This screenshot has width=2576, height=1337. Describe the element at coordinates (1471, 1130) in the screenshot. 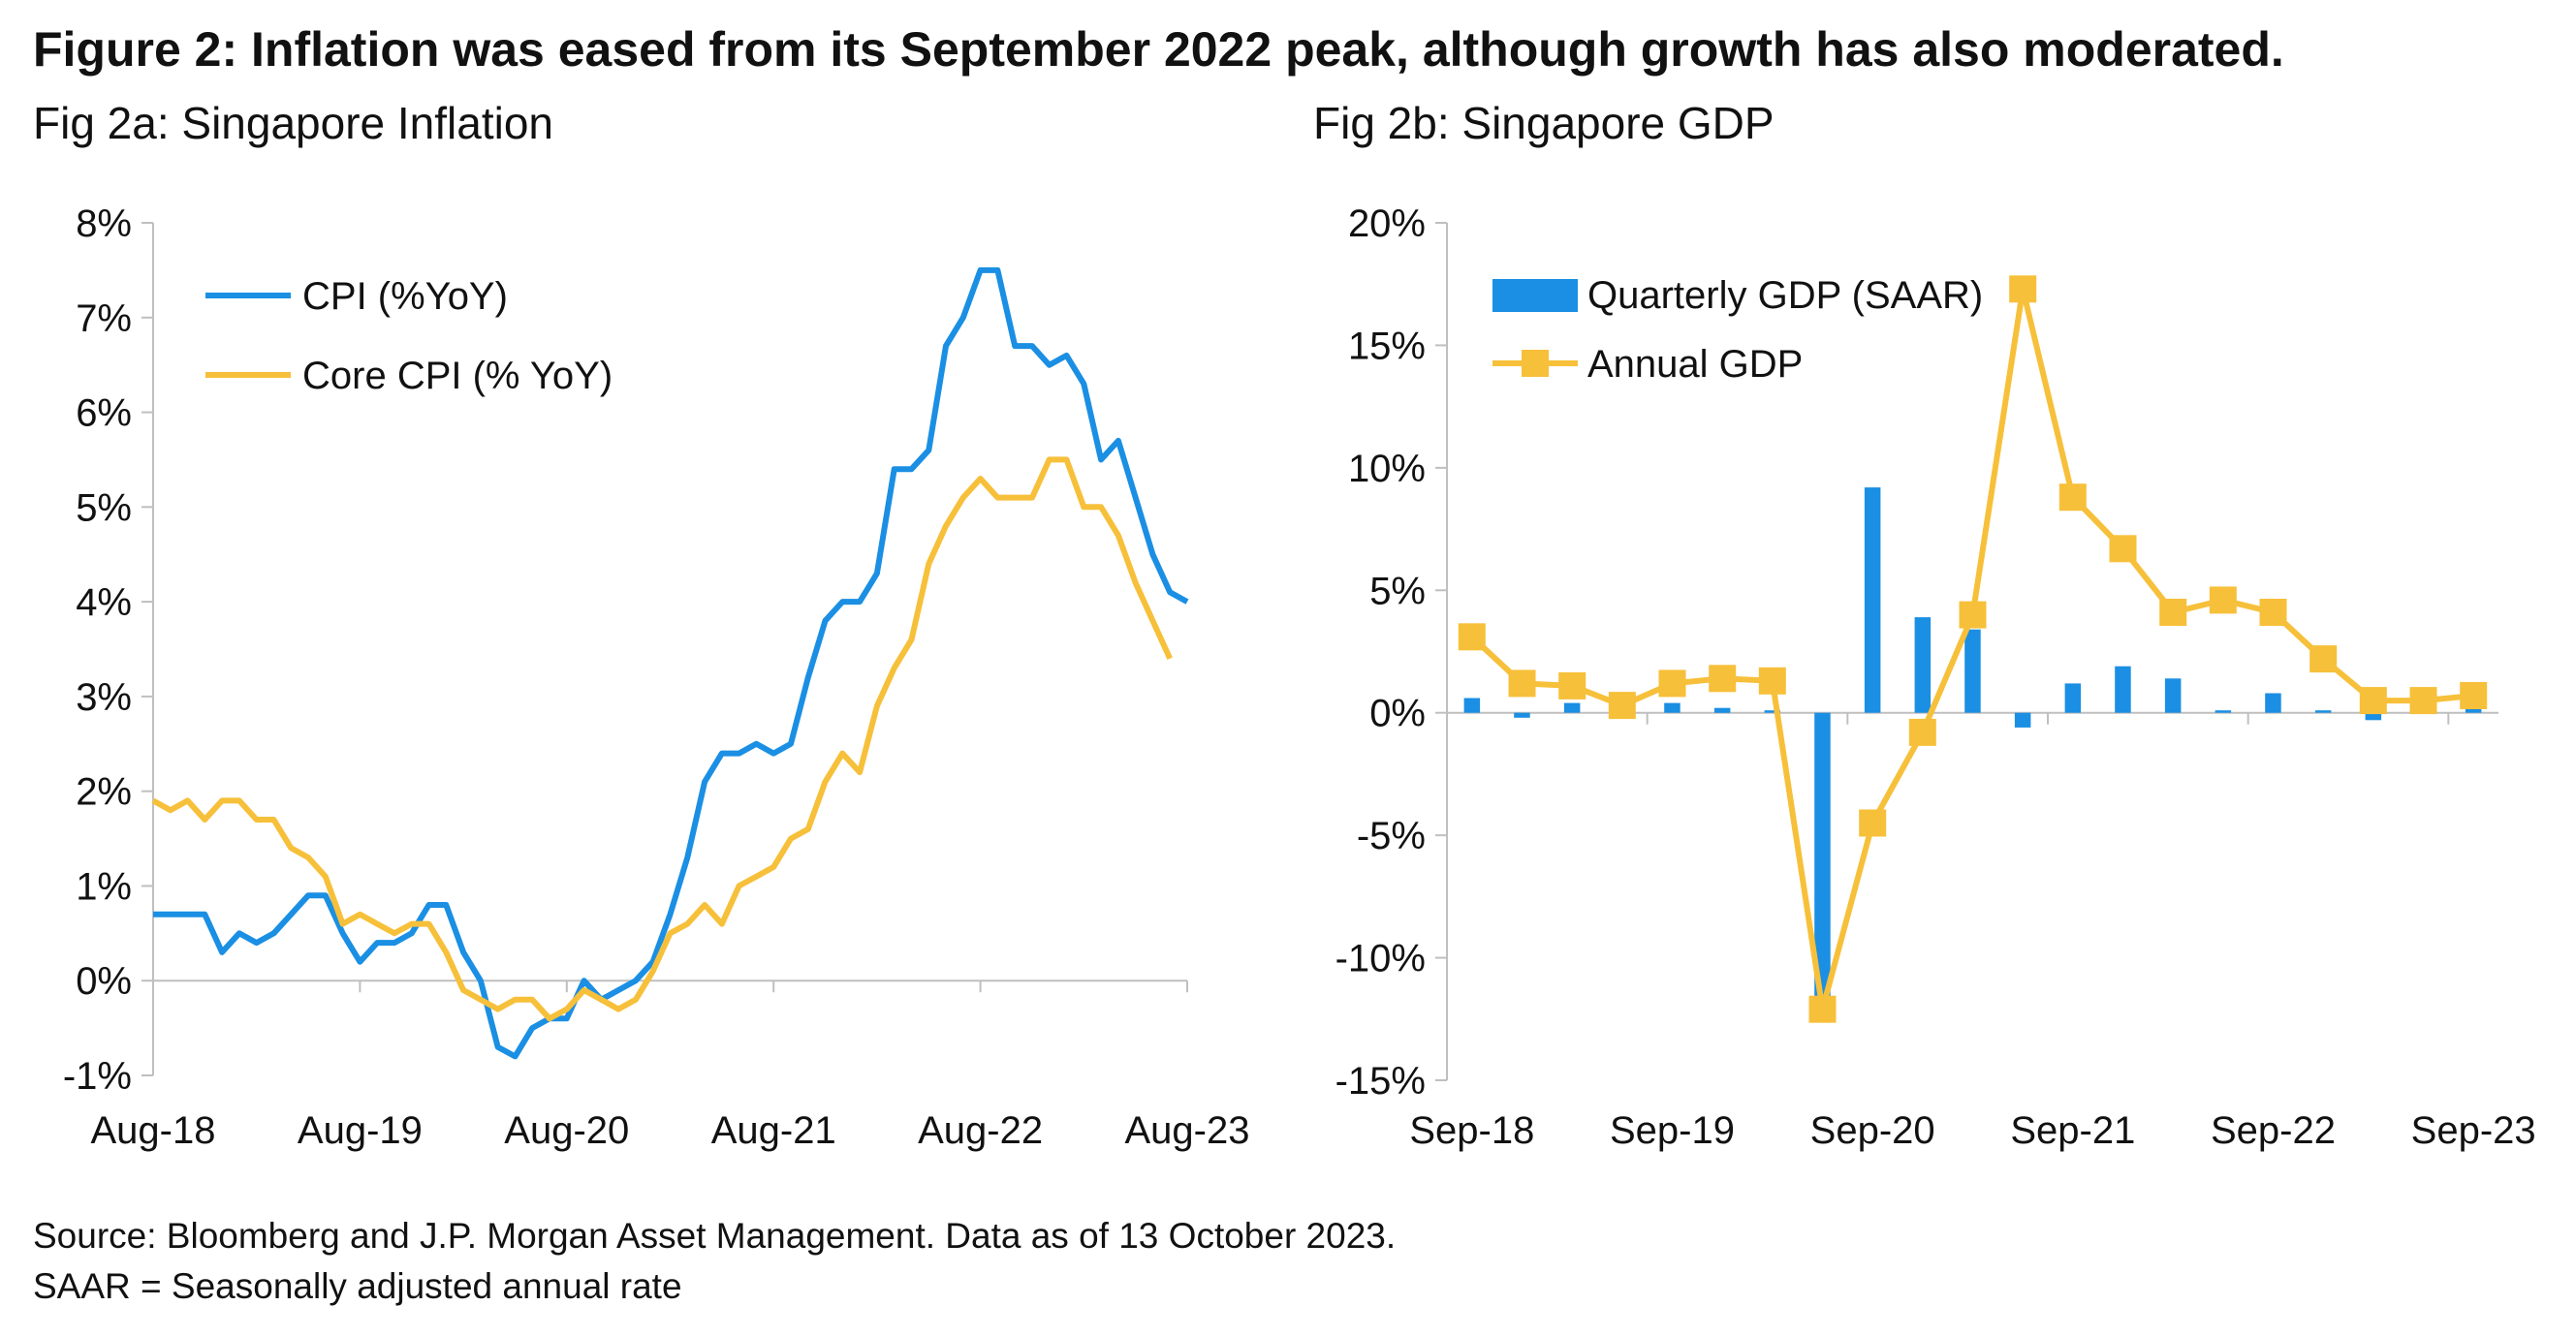

I see `x-tick-label: Sep-18` at that location.